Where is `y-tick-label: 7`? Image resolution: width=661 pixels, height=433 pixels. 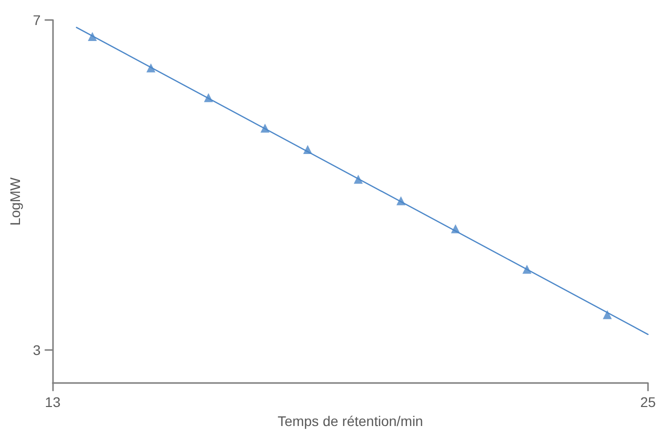 y-tick-label: 7 is located at coordinates (36, 20).